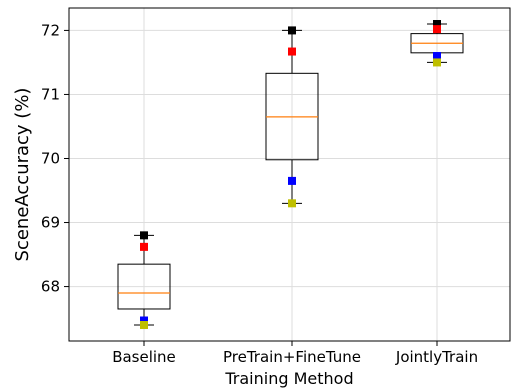 This screenshot has width=512, height=389. What do you see at coordinates (50, 30) in the screenshot?
I see `y-tick-label: 72` at bounding box center [50, 30].